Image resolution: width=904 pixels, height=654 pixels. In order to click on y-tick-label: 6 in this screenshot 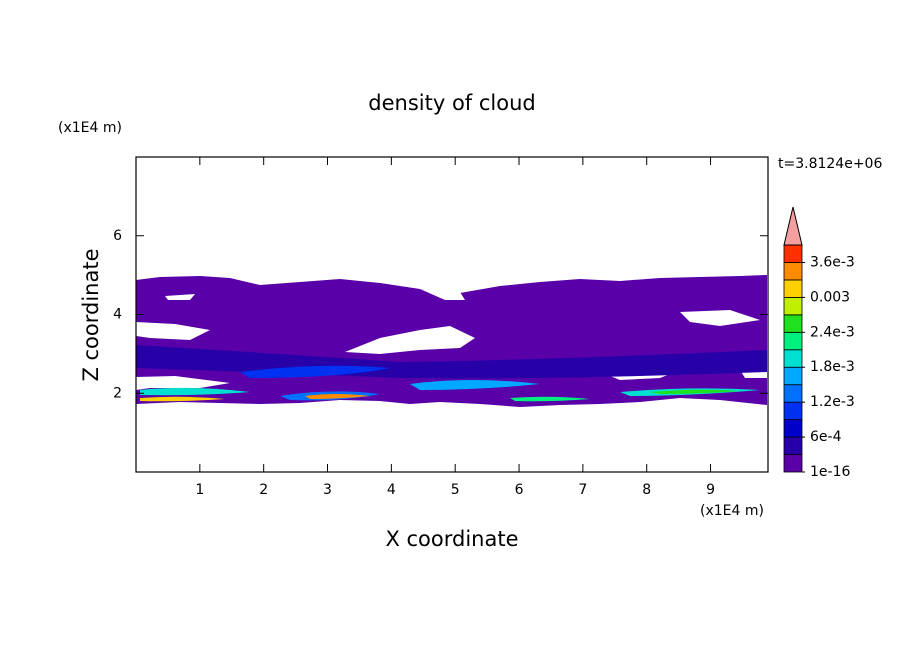, I will do `click(117, 236)`.